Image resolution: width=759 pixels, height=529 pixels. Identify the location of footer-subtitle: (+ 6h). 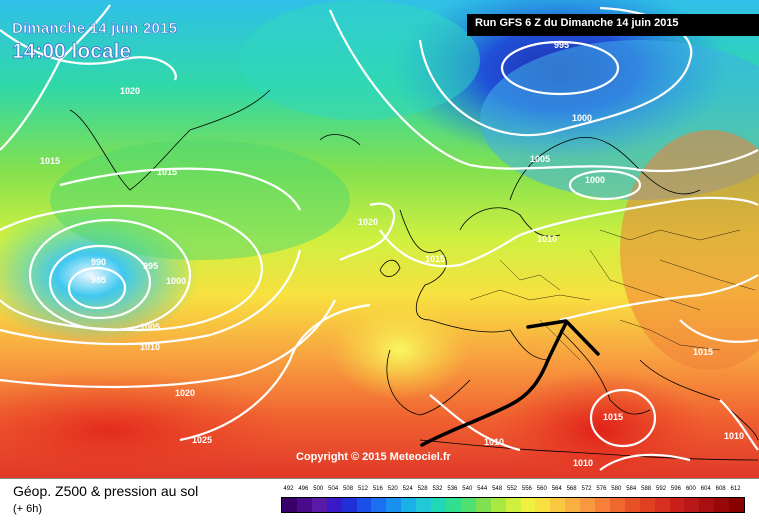
(28, 509).